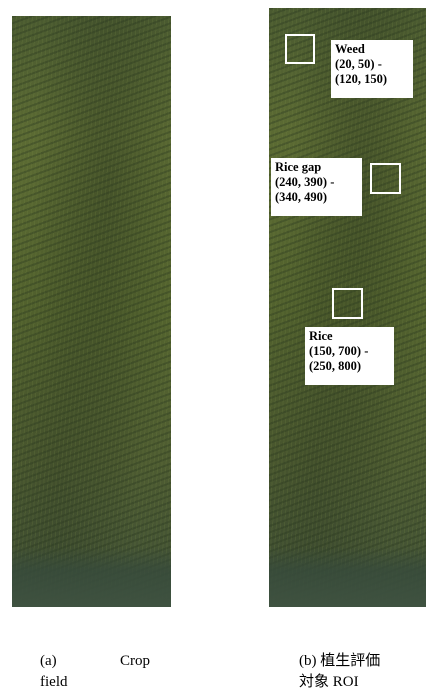  What do you see at coordinates (385, 178) in the screenshot?
I see `roi-box-rice-gap` at bounding box center [385, 178].